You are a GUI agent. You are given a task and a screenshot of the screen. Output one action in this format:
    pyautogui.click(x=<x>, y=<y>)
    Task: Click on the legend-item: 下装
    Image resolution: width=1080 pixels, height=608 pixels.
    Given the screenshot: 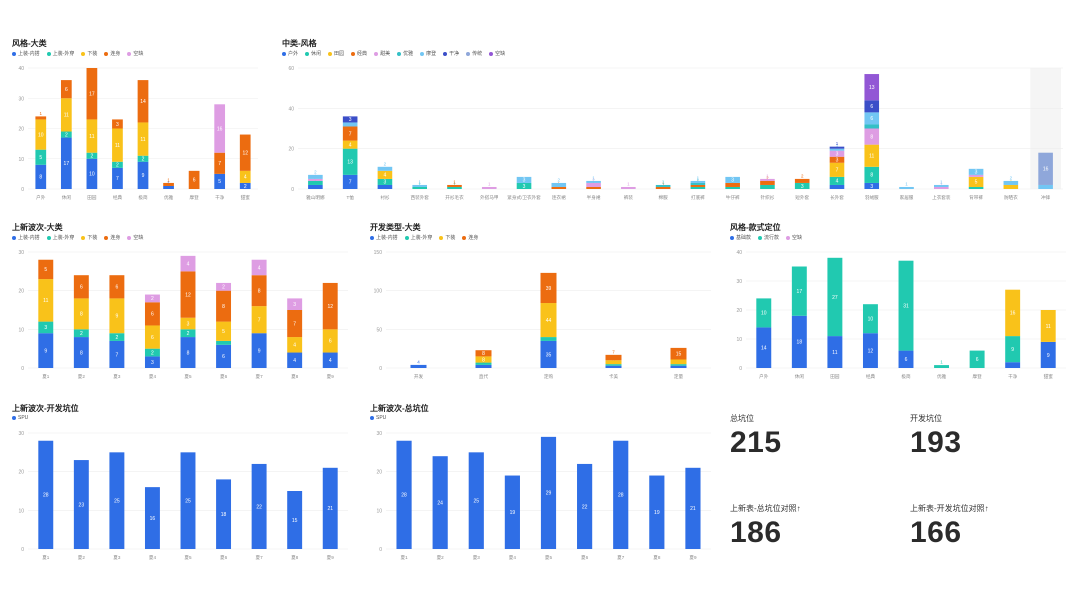 What is the action you would take?
    pyautogui.click(x=89, y=53)
    